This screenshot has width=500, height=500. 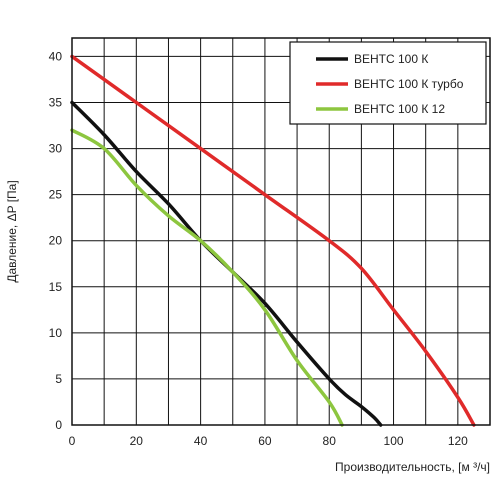 What do you see at coordinates (330, 441) in the screenshot?
I see `x-tick-label: 80` at bounding box center [330, 441].